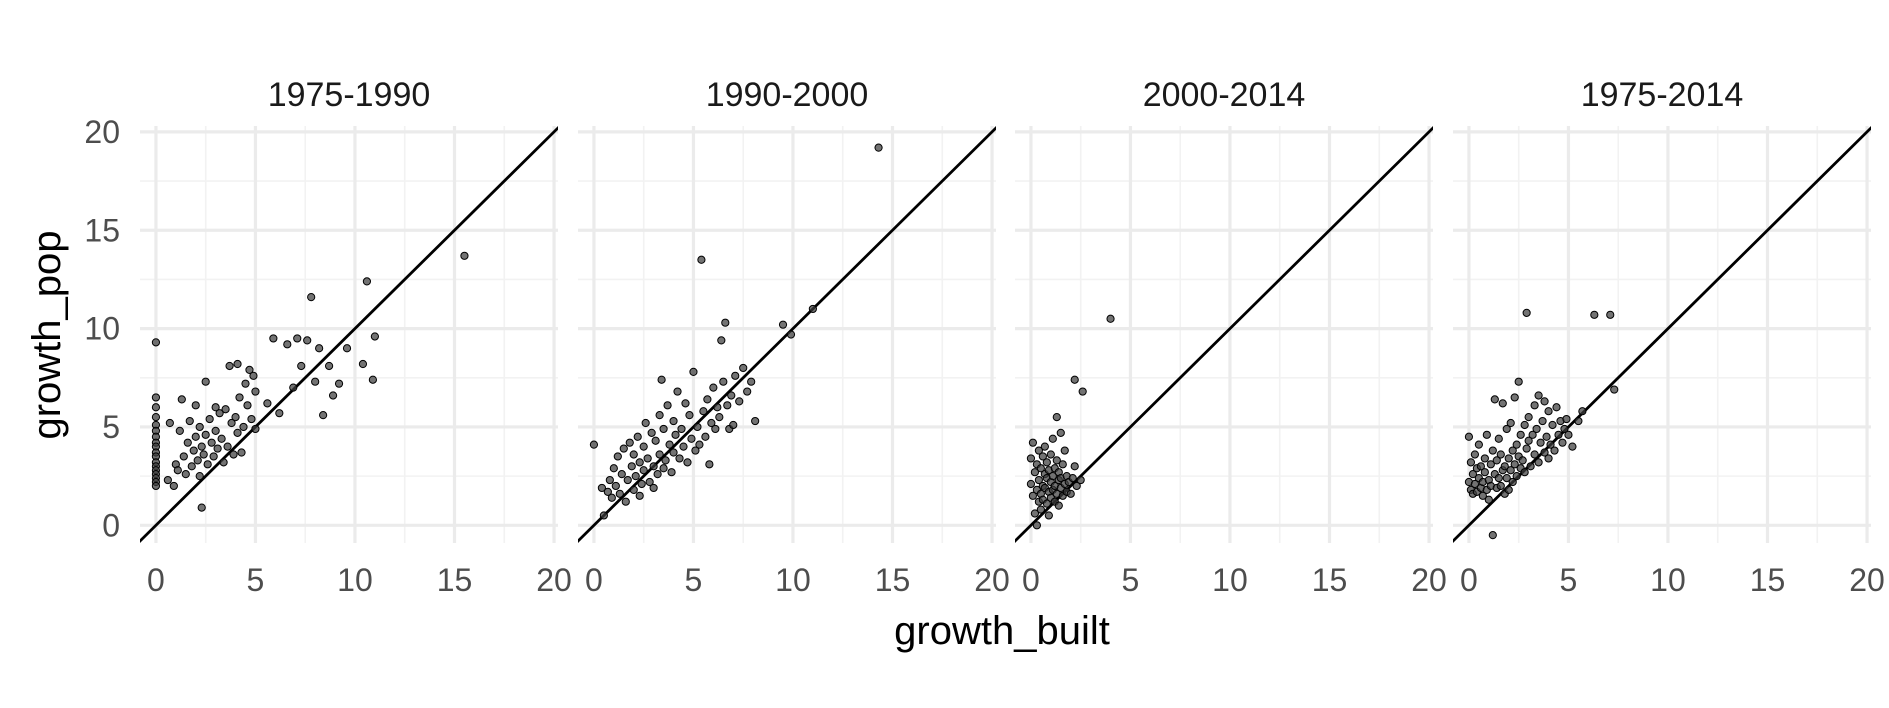 The width and height of the screenshot is (1889, 708). Describe the element at coordinates (102, 329) in the screenshot. I see `y-tick-label: 10` at that location.